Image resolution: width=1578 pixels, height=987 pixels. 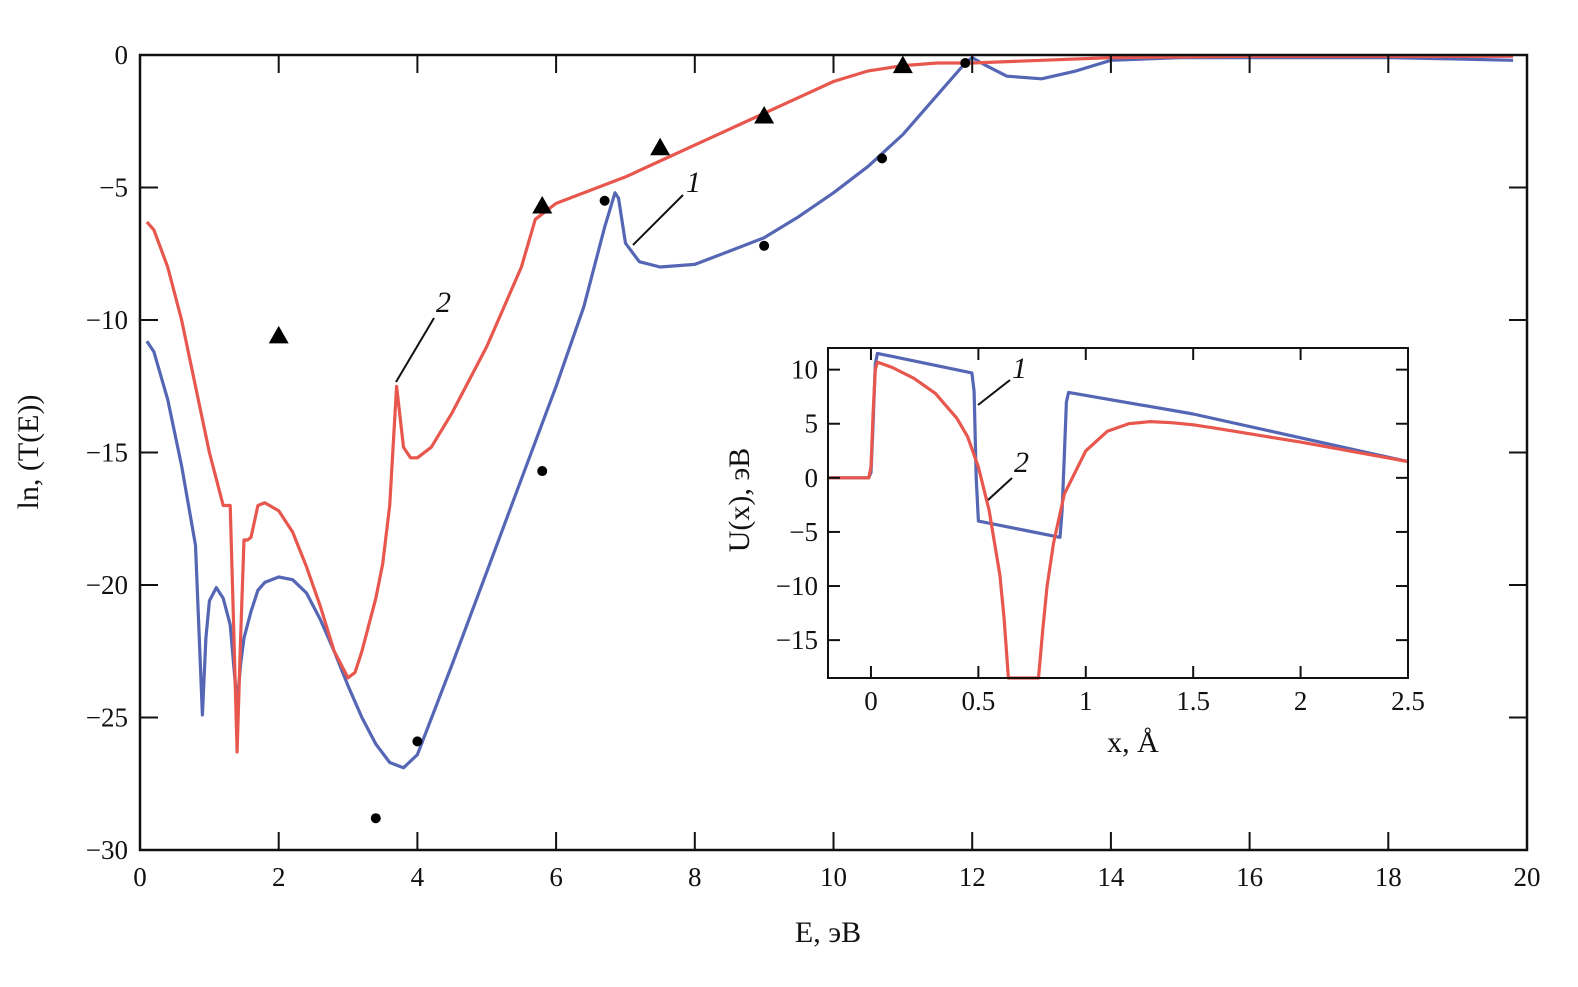 What do you see at coordinates (107, 850) in the screenshot?
I see `main-y-tick-label: −30` at bounding box center [107, 850].